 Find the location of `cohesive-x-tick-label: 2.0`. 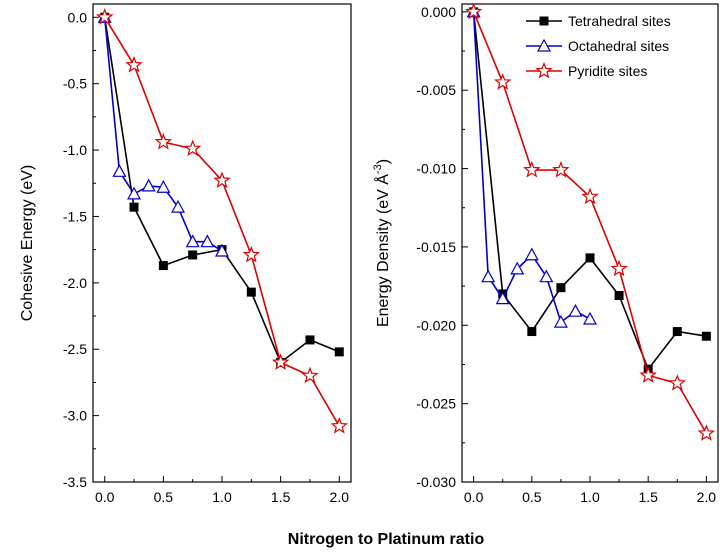

cohesive-x-tick-label: 2.0 is located at coordinates (340, 497).